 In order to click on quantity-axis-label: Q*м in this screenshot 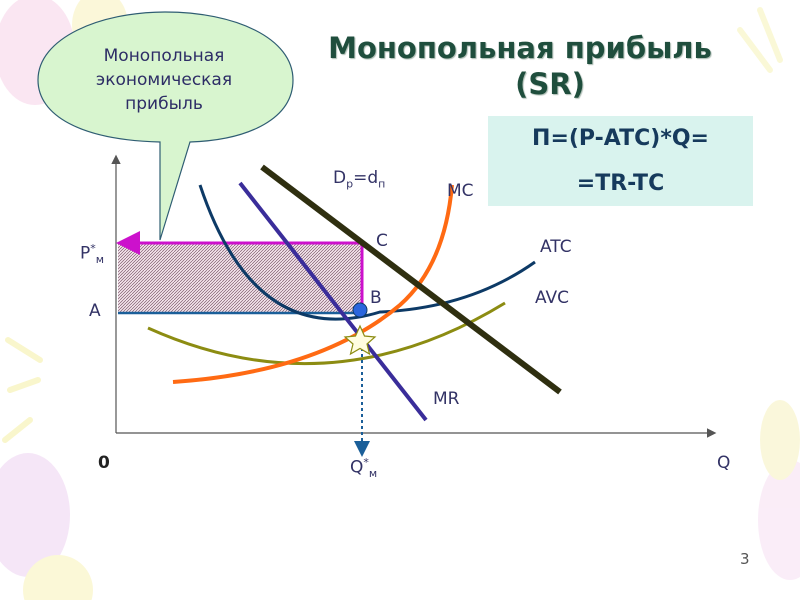, I will do `click(364, 468)`.